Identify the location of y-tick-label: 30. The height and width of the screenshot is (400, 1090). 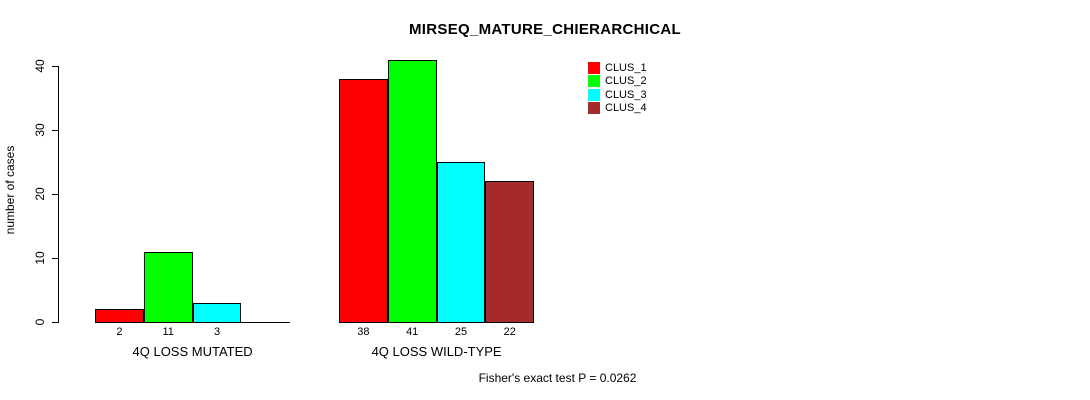
(40, 130).